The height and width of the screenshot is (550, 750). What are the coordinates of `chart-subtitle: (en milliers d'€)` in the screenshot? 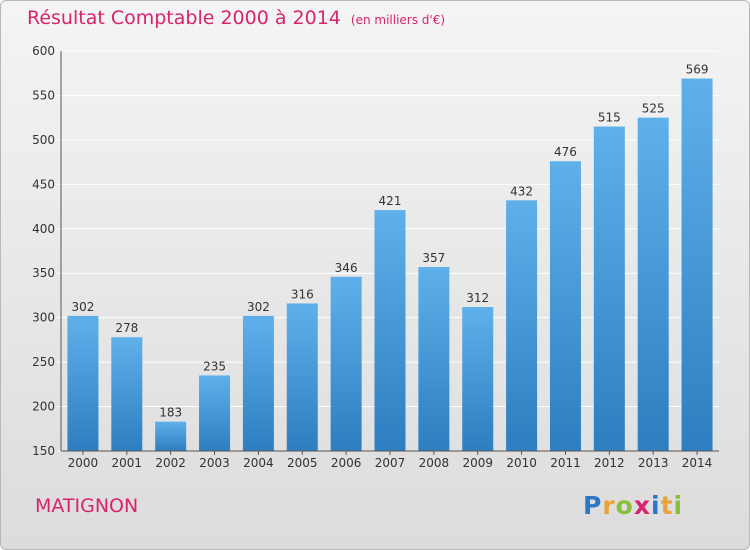 It's located at (398, 20).